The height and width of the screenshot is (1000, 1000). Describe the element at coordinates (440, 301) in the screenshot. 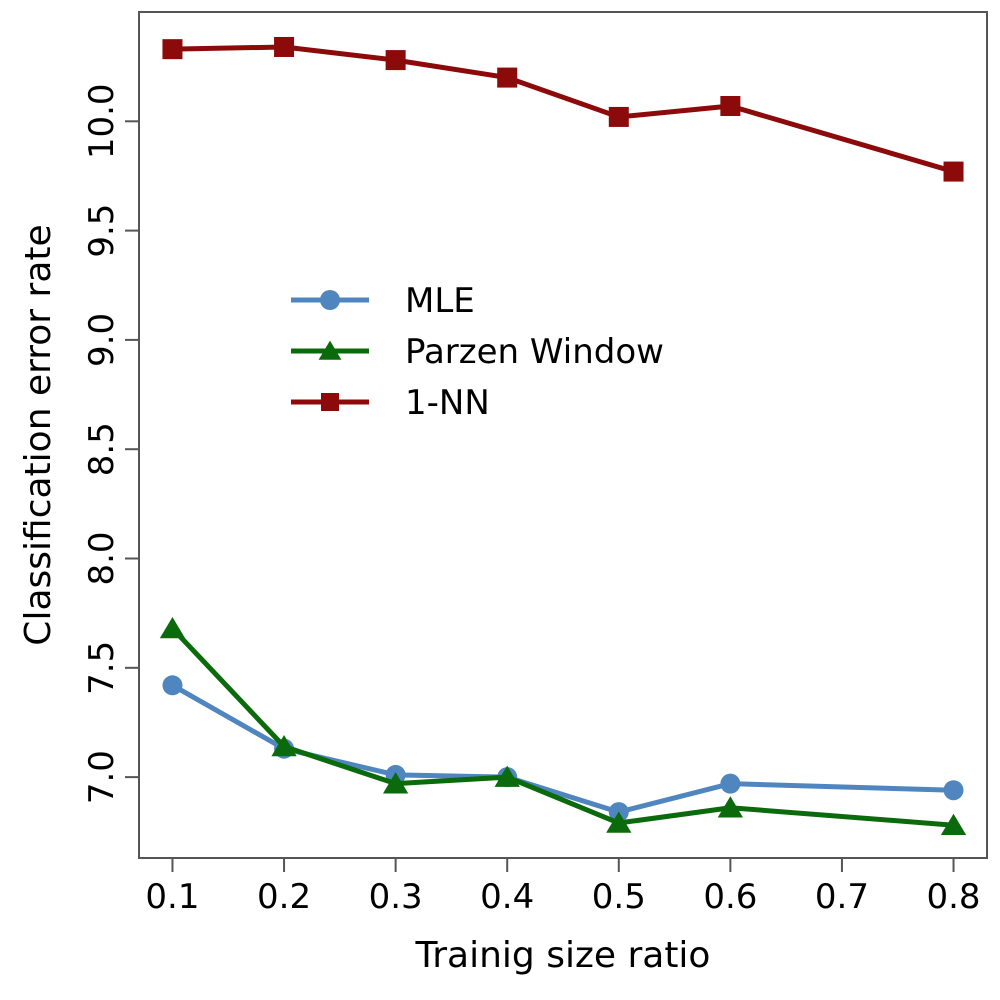

I see `legend-label: MLE` at that location.